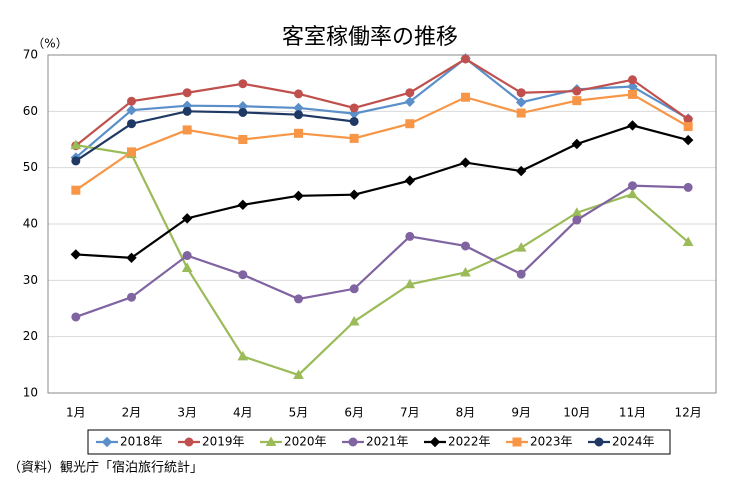 The width and height of the screenshot is (740, 492). I want to click on x-tick-label: 6月, so click(354, 413).